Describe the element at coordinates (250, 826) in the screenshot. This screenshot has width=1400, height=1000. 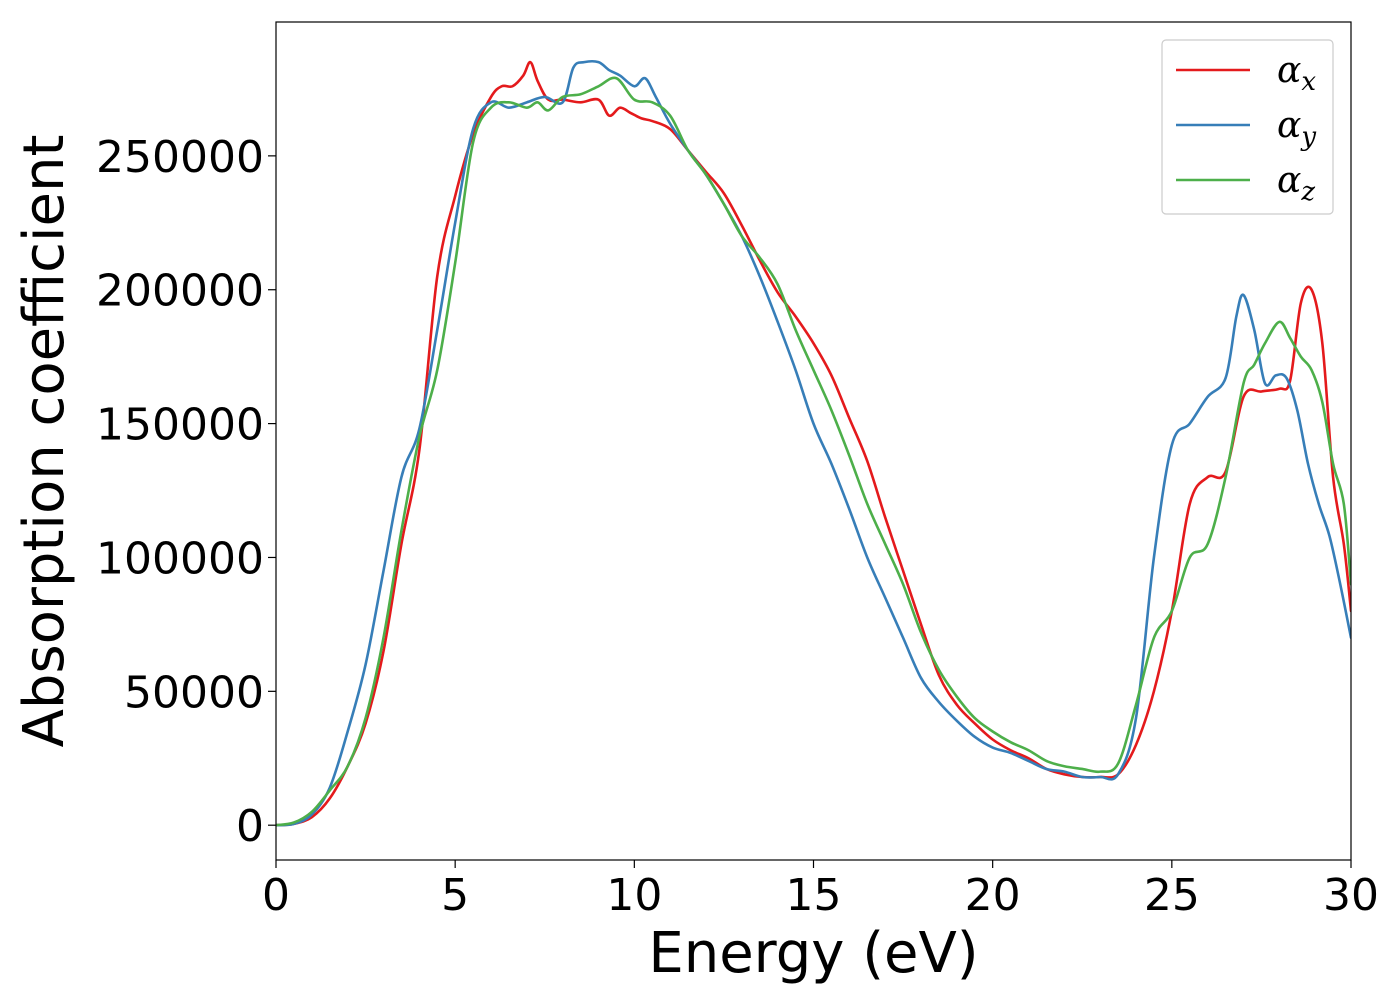
I see `y-tick-label: 0` at that location.